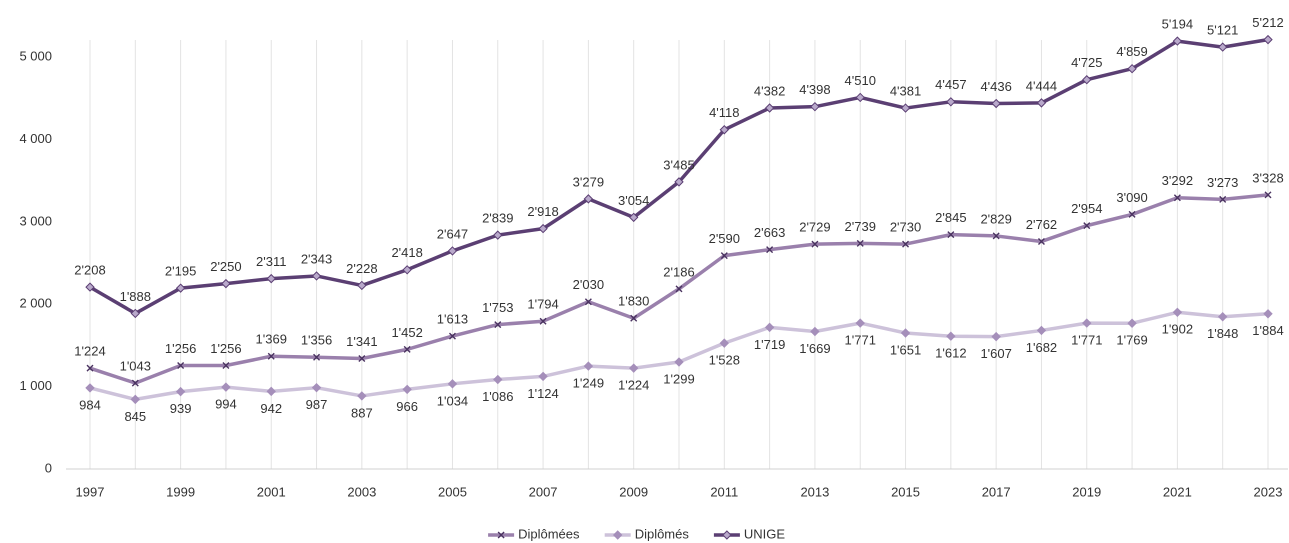  What do you see at coordinates (452, 319) in the screenshot?
I see `data-label: 1'613` at bounding box center [452, 319].